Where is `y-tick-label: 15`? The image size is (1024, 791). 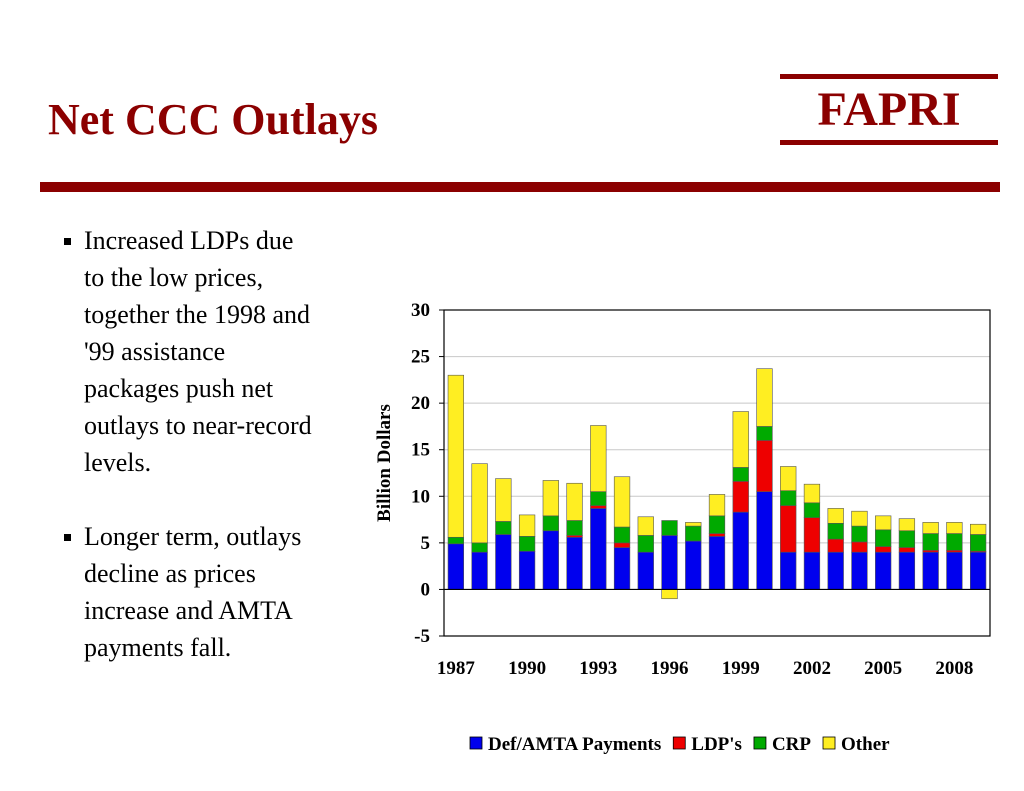 y-tick-label: 15 is located at coordinates (420, 450).